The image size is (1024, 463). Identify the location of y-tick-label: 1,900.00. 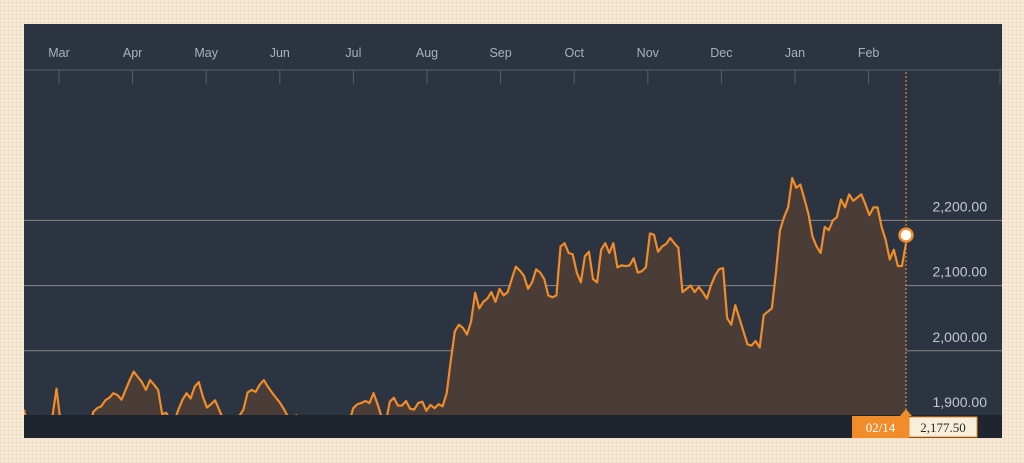
(960, 402).